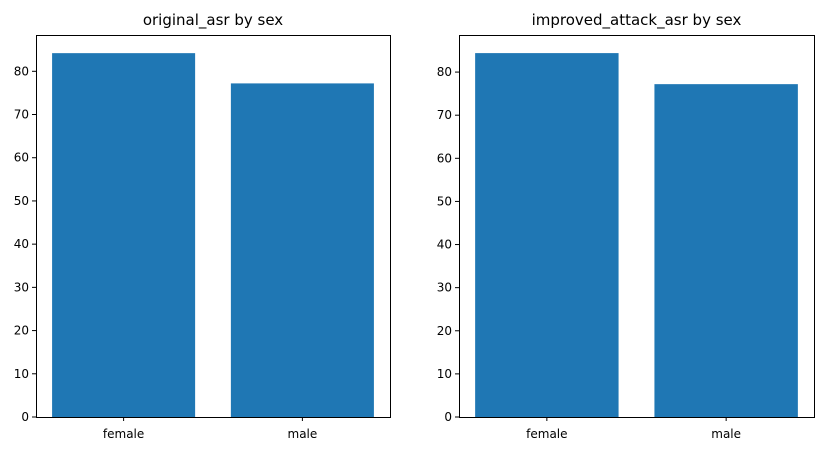  Describe the element at coordinates (637, 20) in the screenshot. I see `chart-title: improved_attack_asr by sex` at that location.